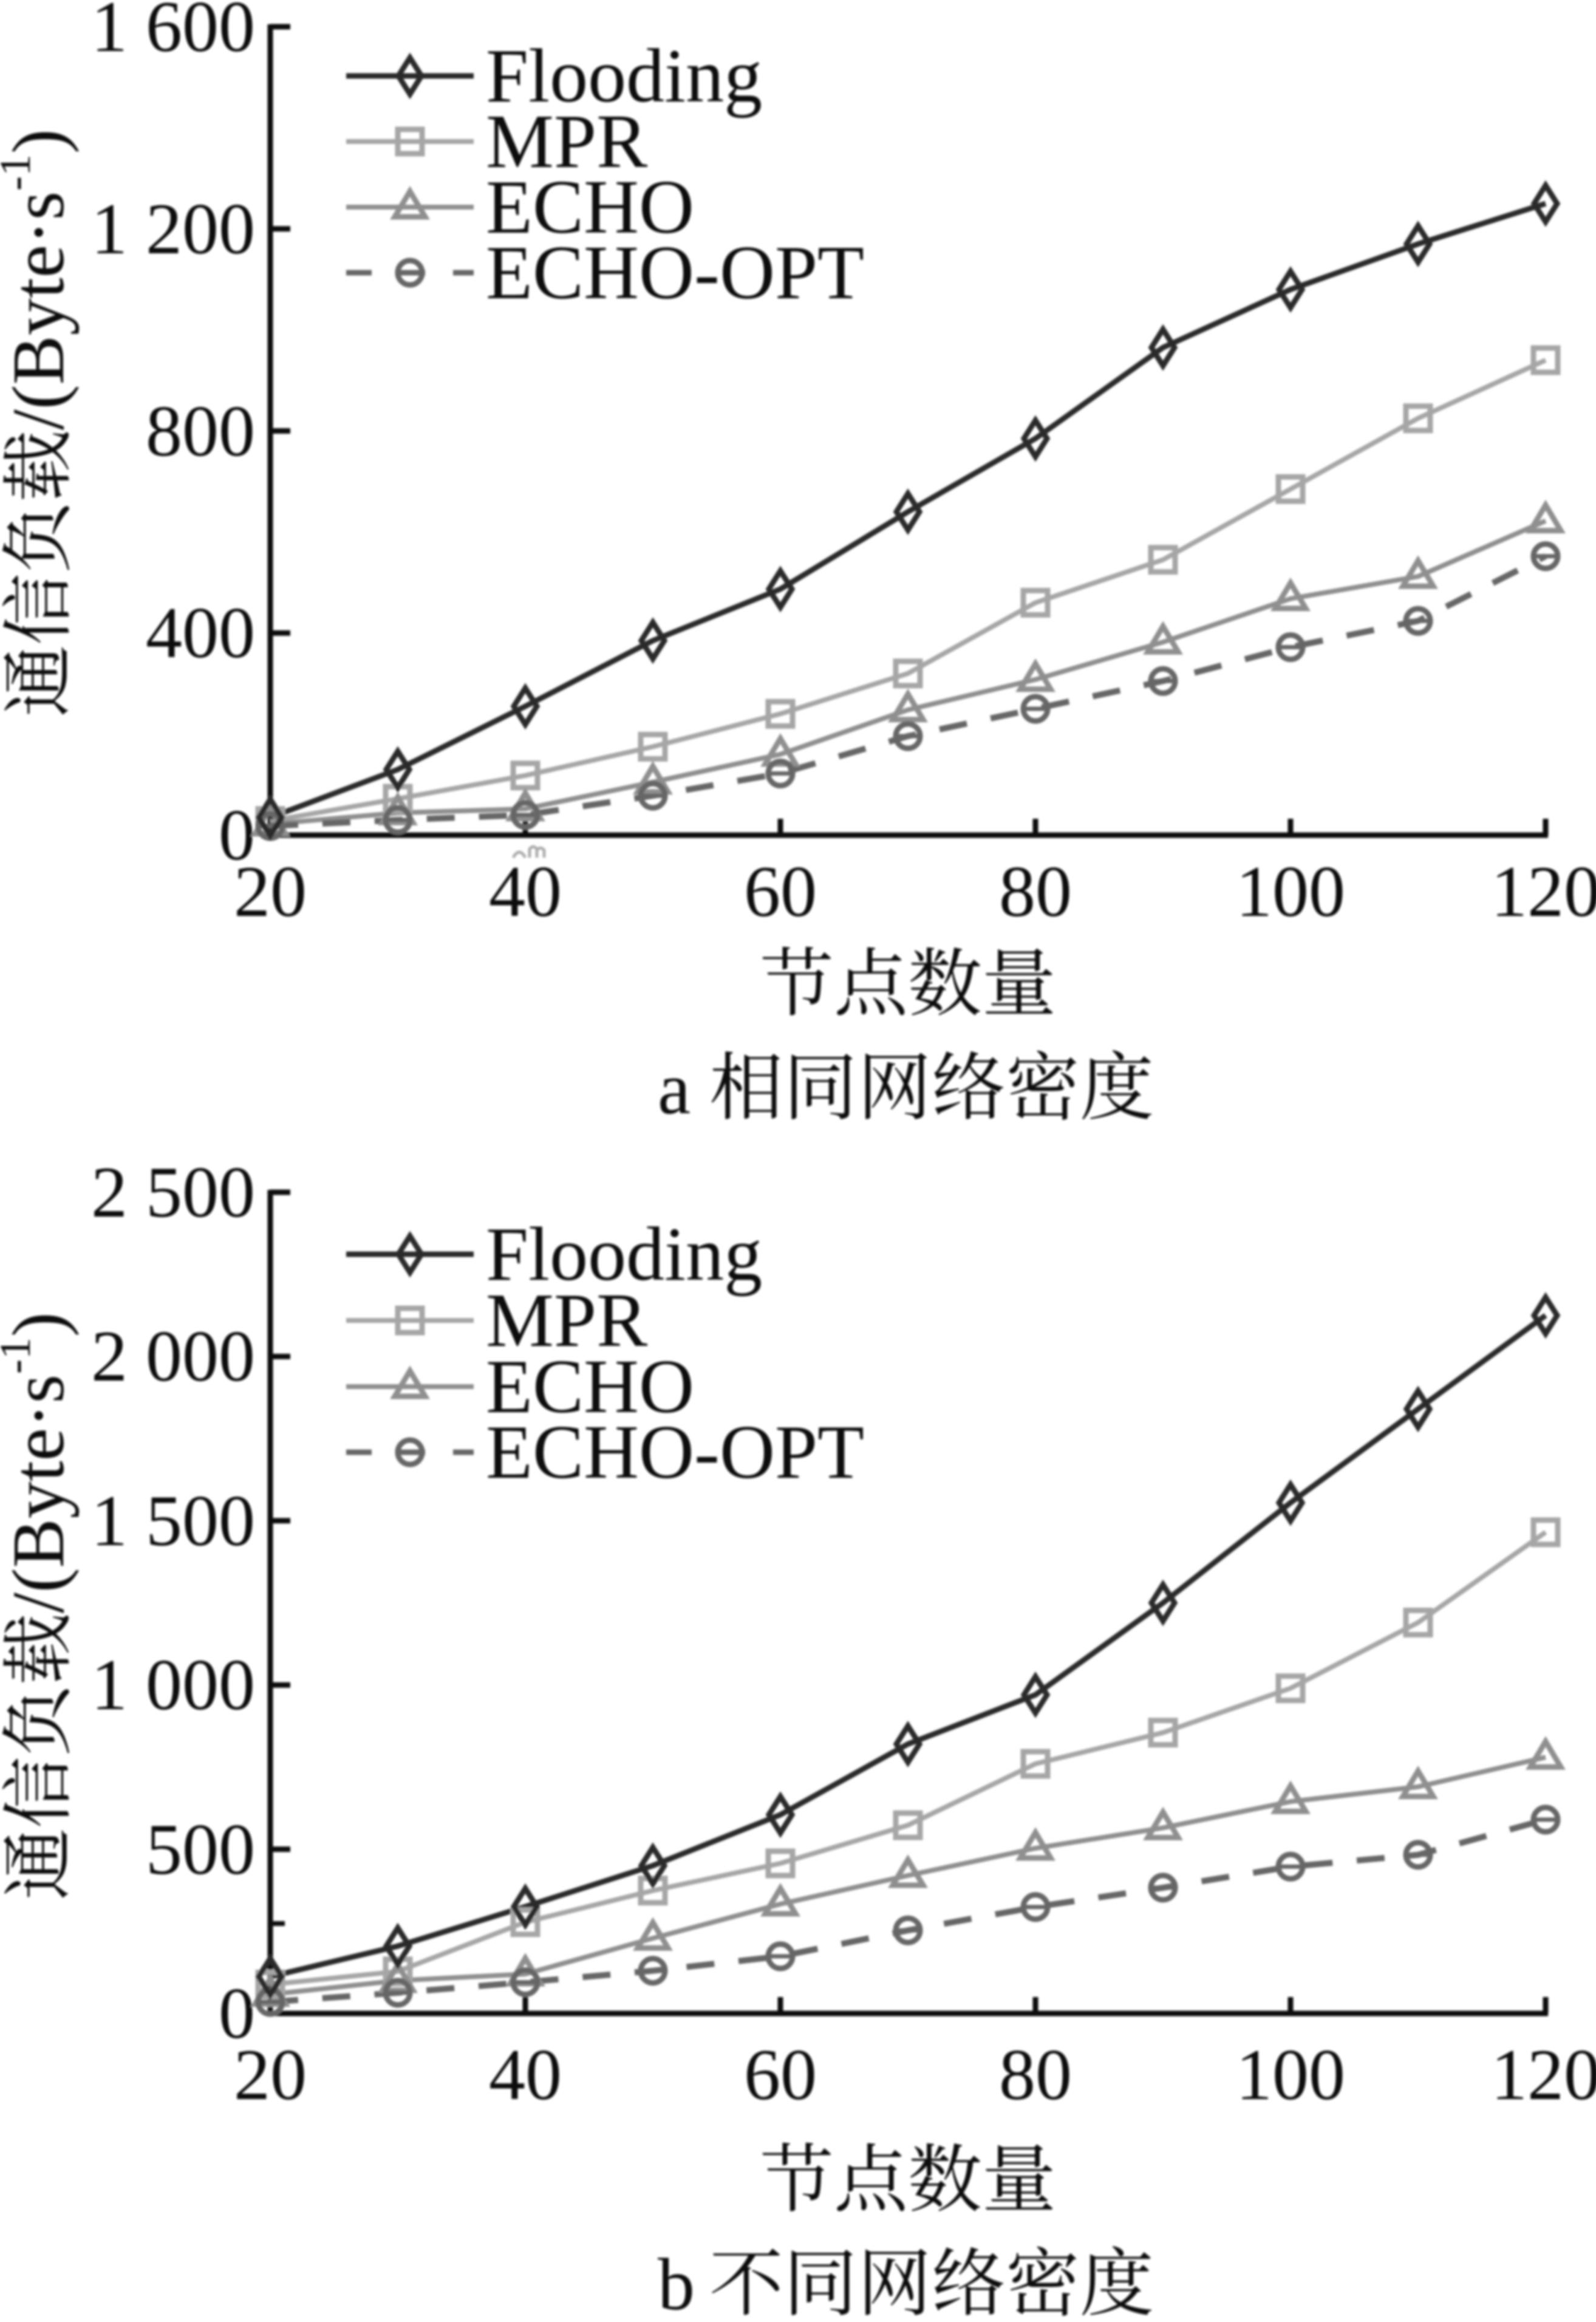 Image resolution: width=1596 pixels, height=2322 pixels. I want to click on svg-text: 400, so click(201, 633).